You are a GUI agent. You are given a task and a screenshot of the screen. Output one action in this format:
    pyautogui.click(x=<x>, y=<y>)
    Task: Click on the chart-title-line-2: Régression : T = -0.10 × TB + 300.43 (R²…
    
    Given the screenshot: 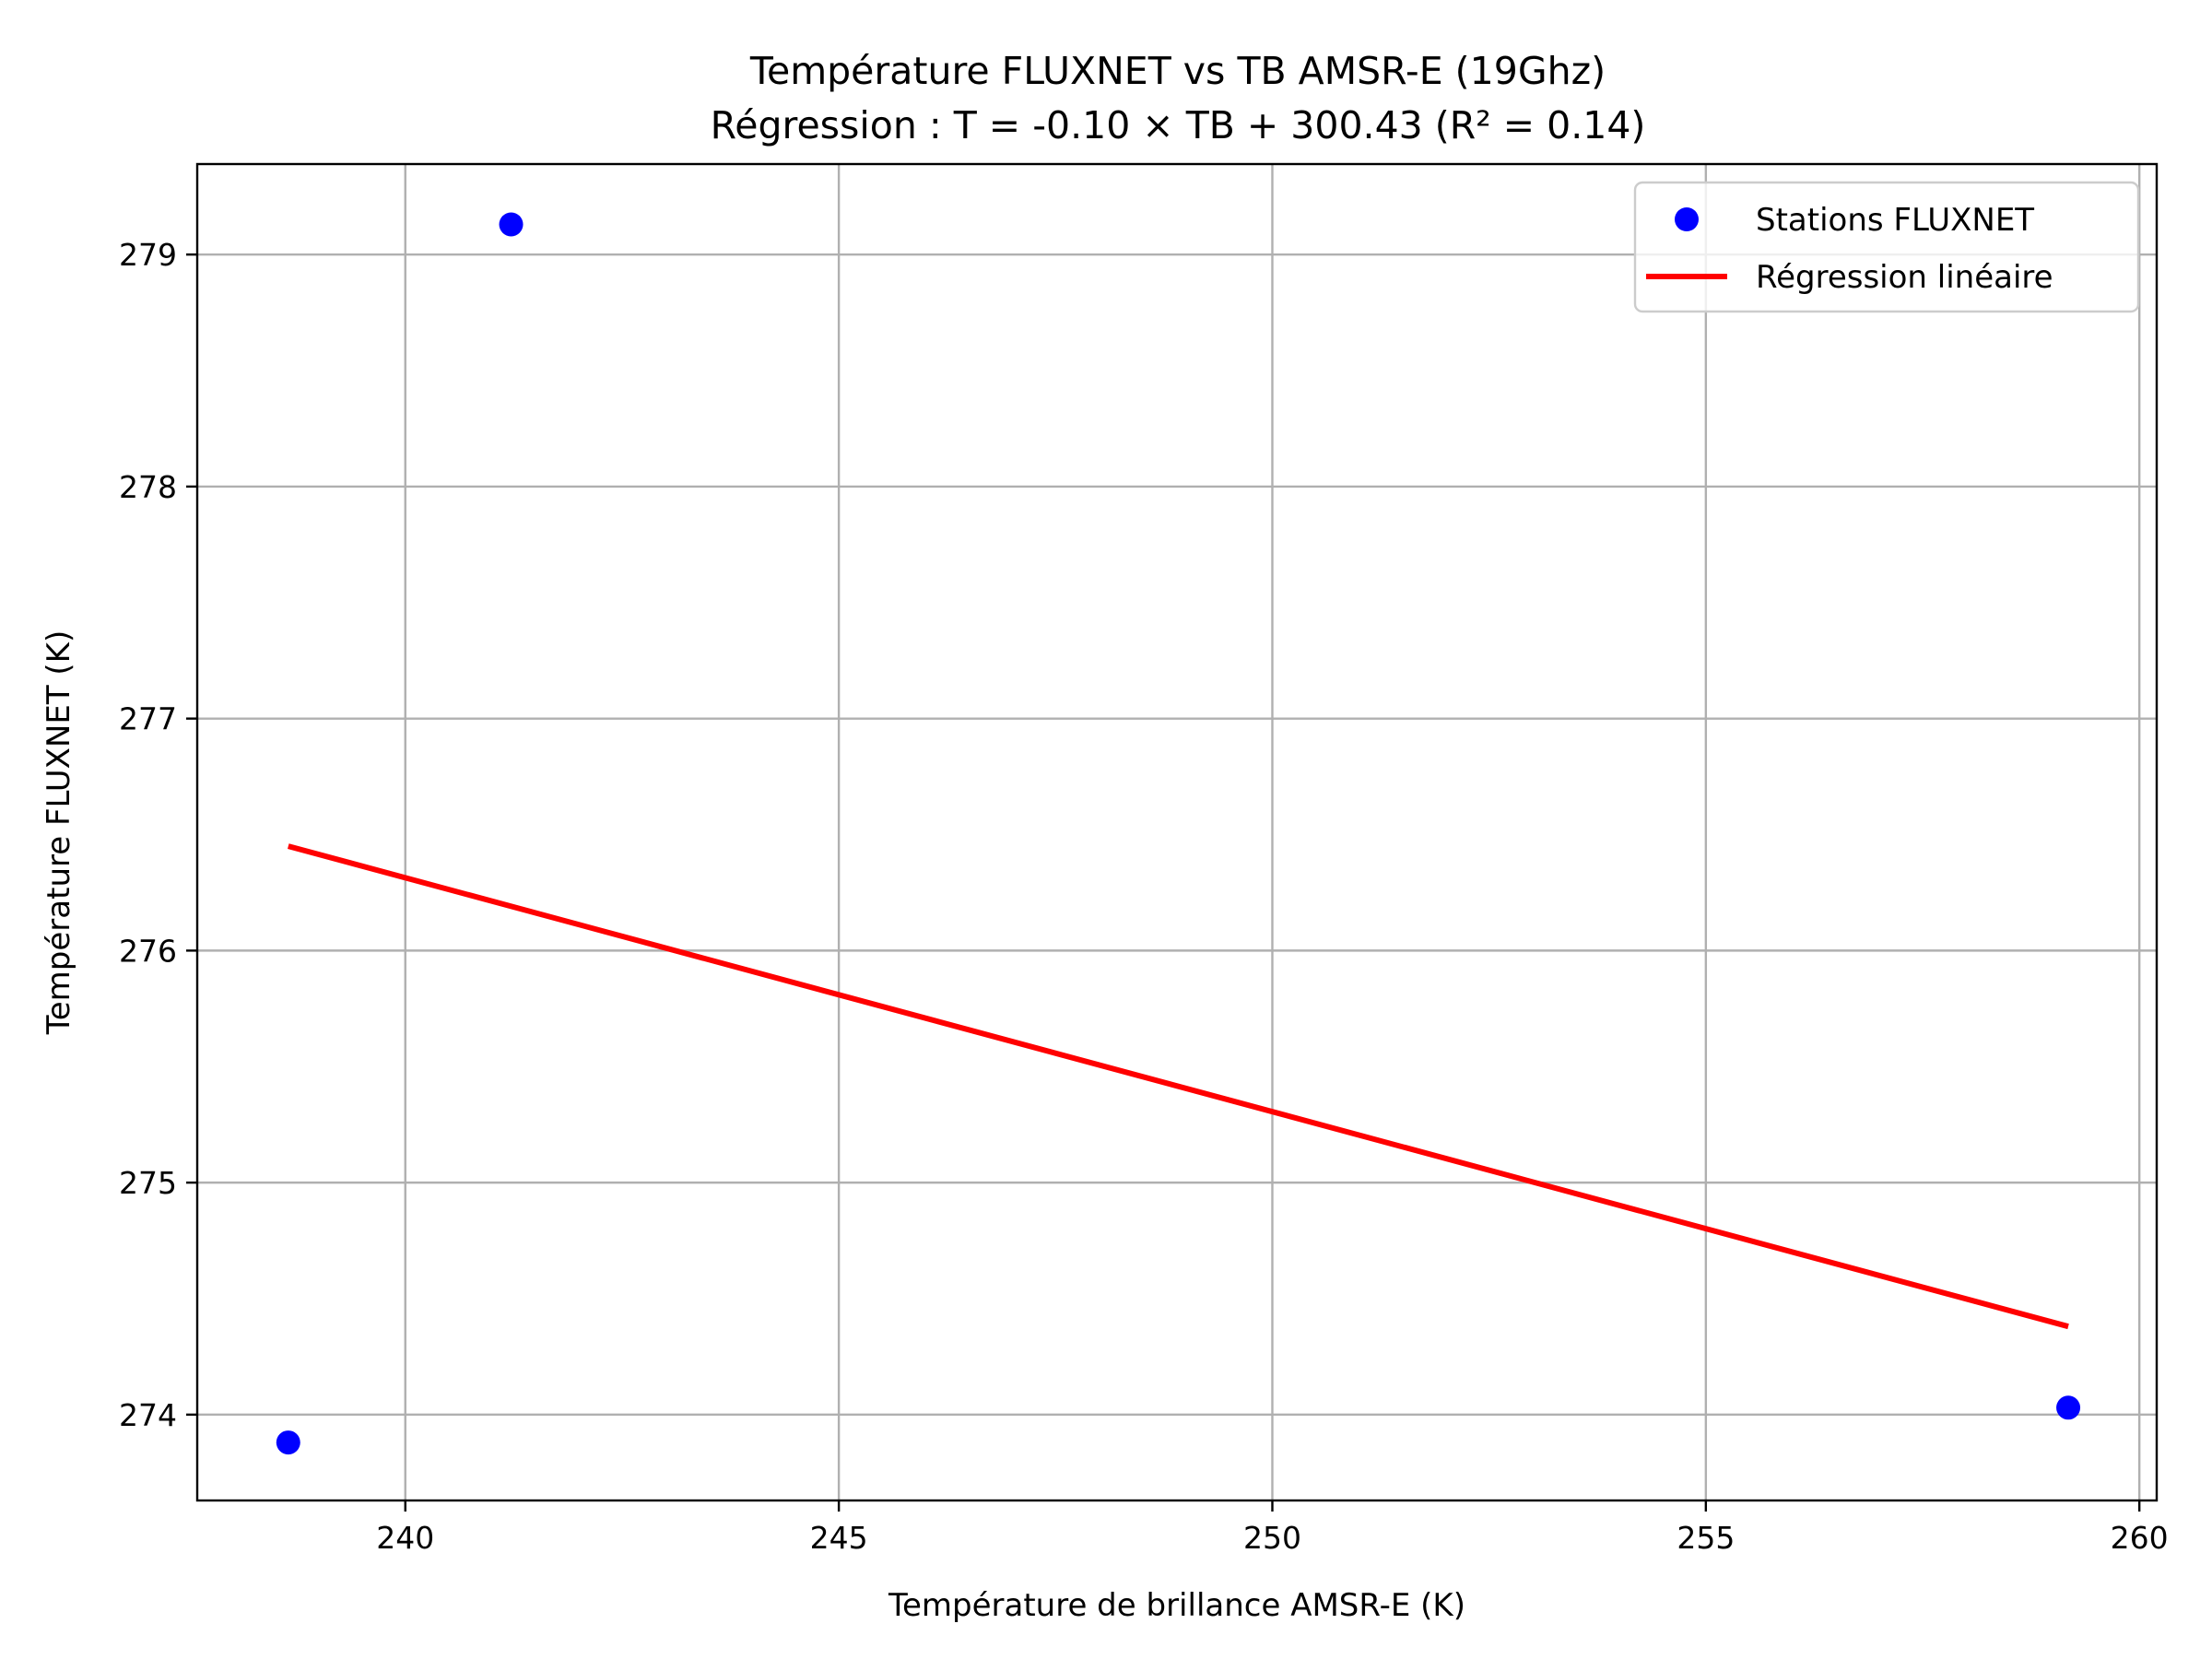 What is the action you would take?
    pyautogui.click(x=1178, y=125)
    